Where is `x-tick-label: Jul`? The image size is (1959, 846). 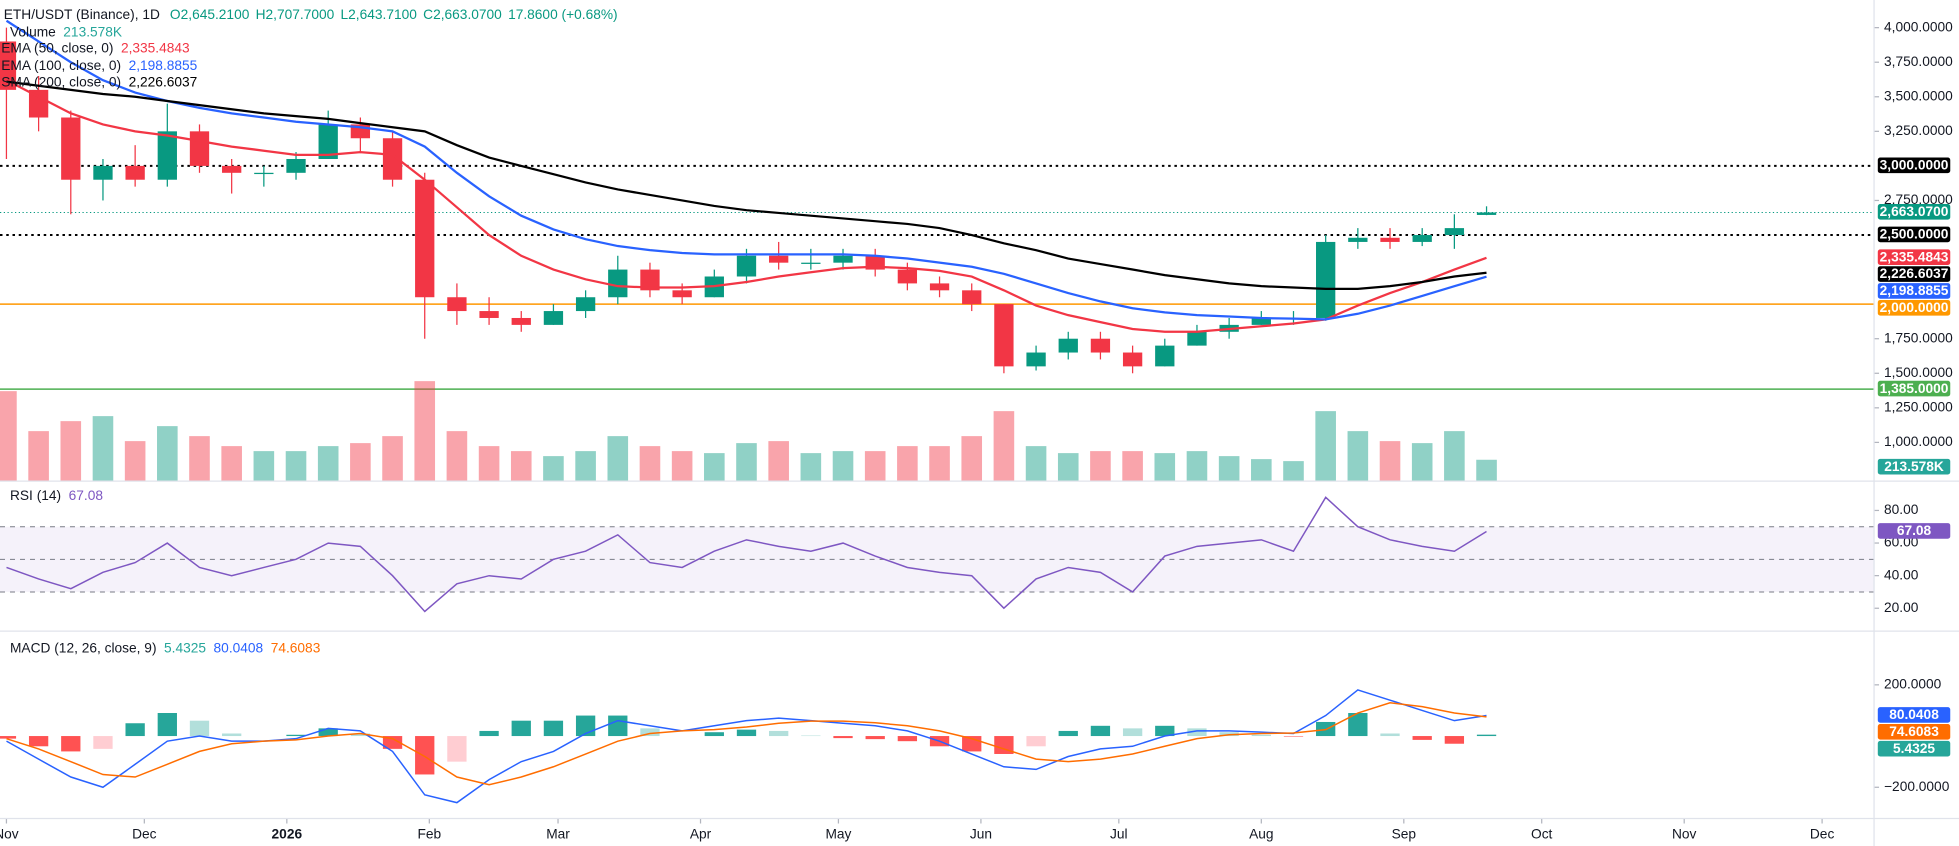 x-tick-label: Jul is located at coordinates (1119, 833).